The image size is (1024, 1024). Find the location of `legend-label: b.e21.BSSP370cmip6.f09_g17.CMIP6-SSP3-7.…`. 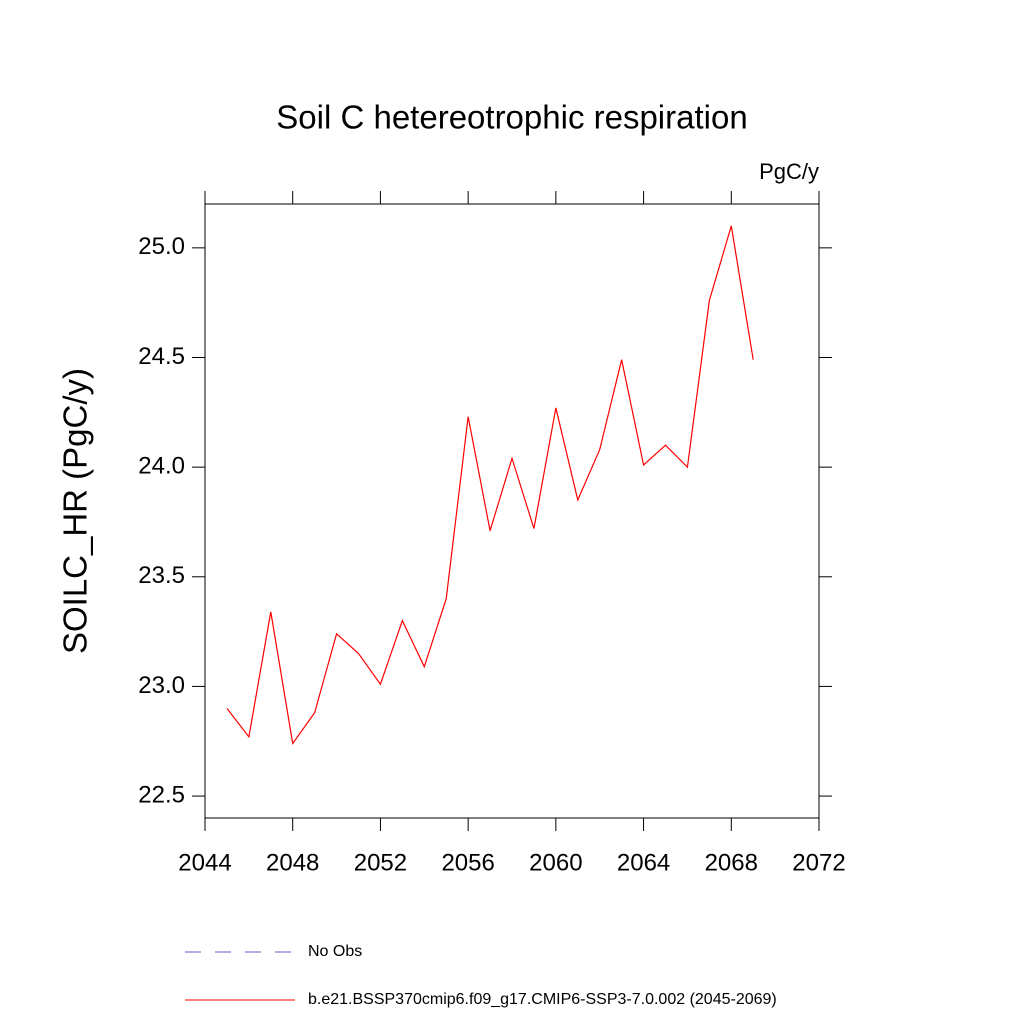

legend-label: b.e21.BSSP370cmip6.f09_g17.CMIP6-SSP3-7.… is located at coordinates (542, 999).